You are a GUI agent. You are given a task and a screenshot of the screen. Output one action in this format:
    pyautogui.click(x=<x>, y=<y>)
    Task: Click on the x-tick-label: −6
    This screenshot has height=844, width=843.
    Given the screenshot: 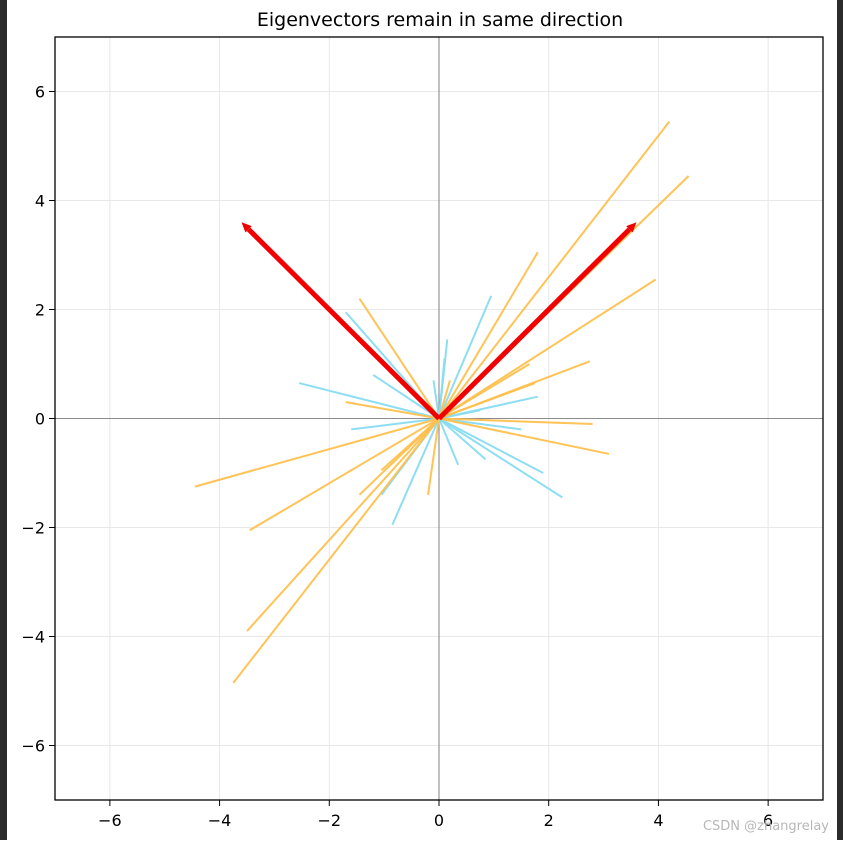 What is the action you would take?
    pyautogui.click(x=110, y=820)
    